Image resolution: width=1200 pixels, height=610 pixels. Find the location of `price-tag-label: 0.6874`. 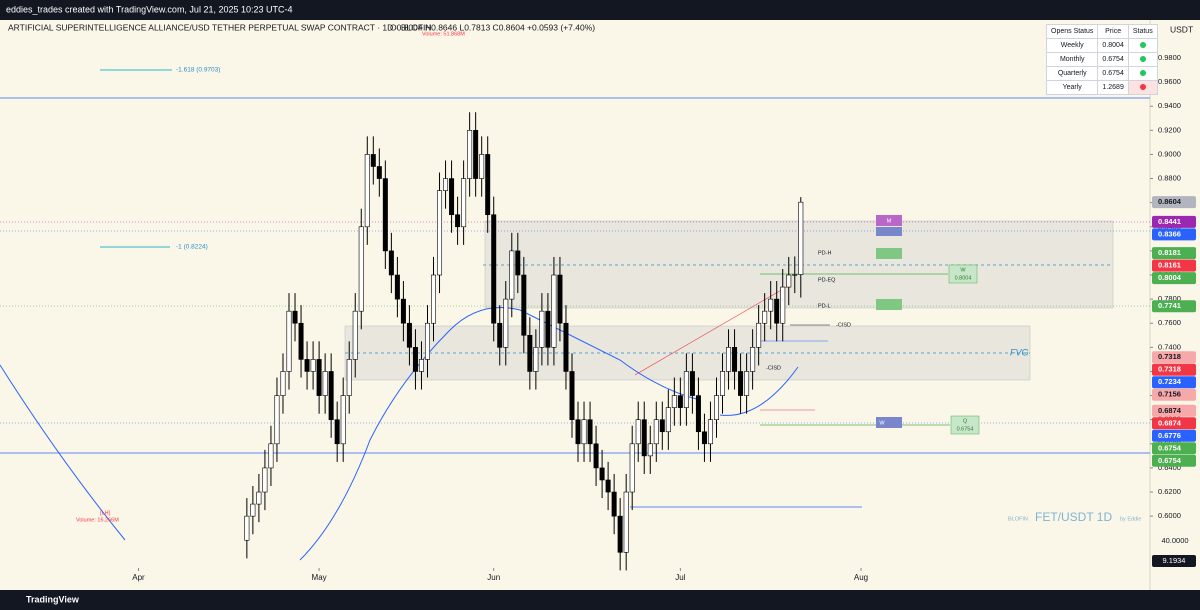

price-tag-label: 0.6874 is located at coordinates (1170, 410).